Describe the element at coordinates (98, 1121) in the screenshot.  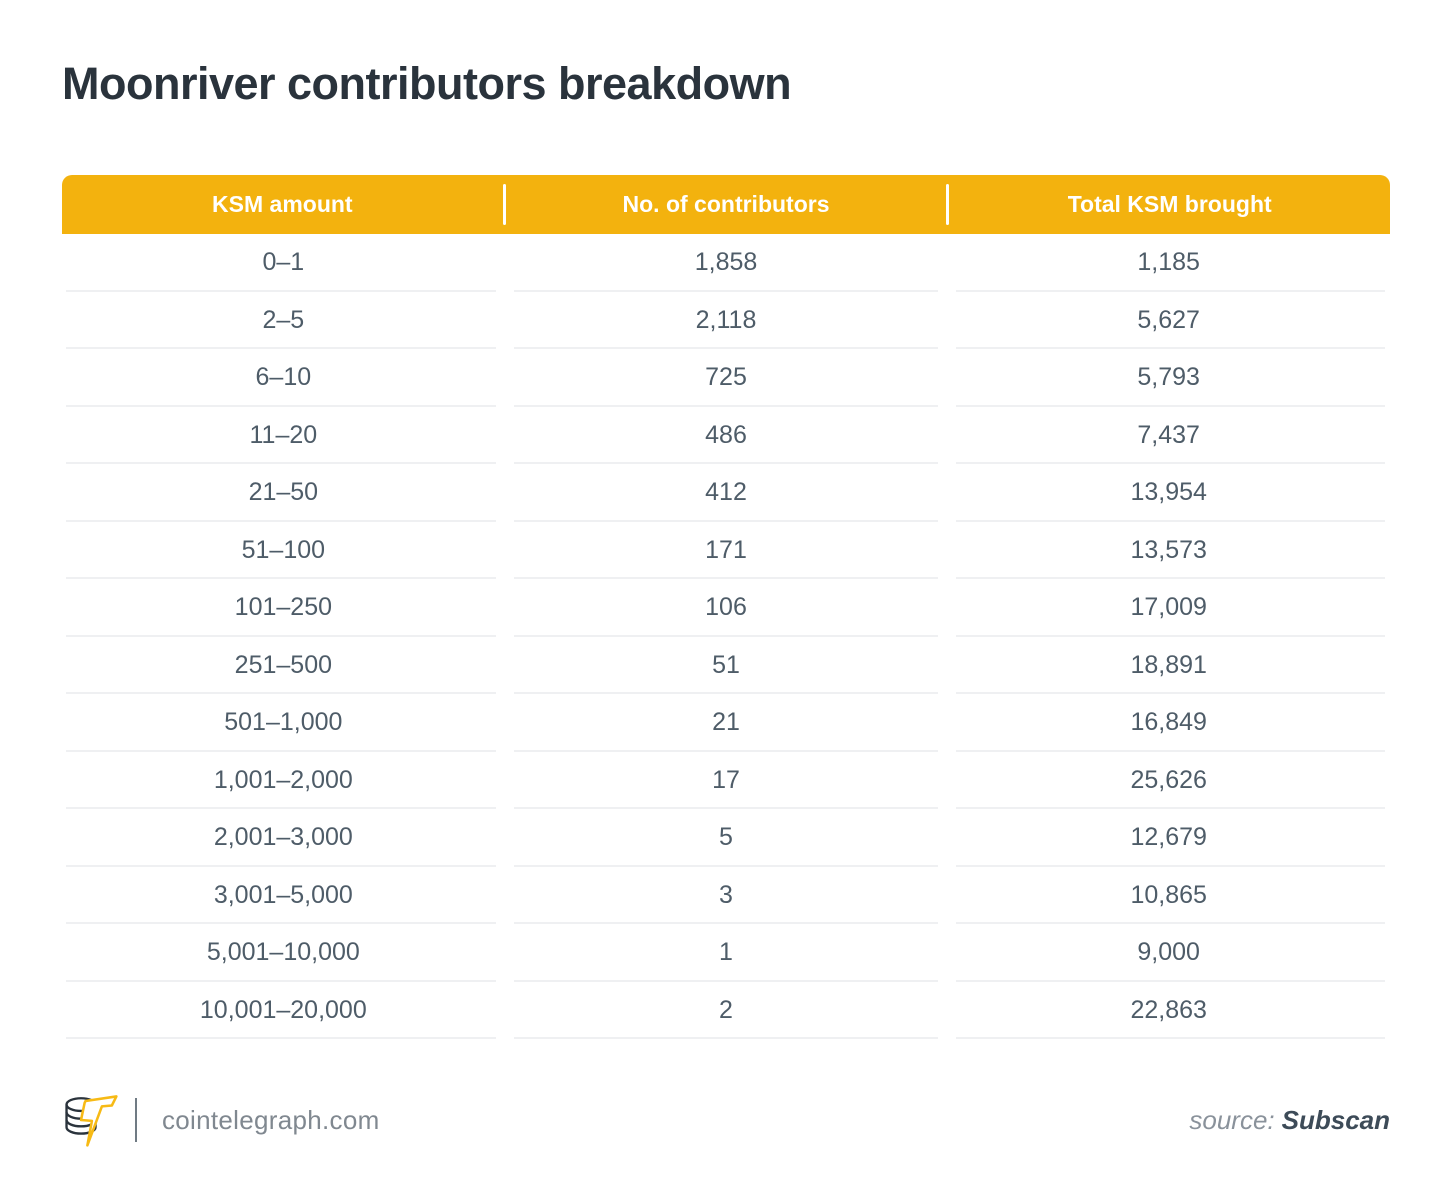
I see `lightning-t-icon` at that location.